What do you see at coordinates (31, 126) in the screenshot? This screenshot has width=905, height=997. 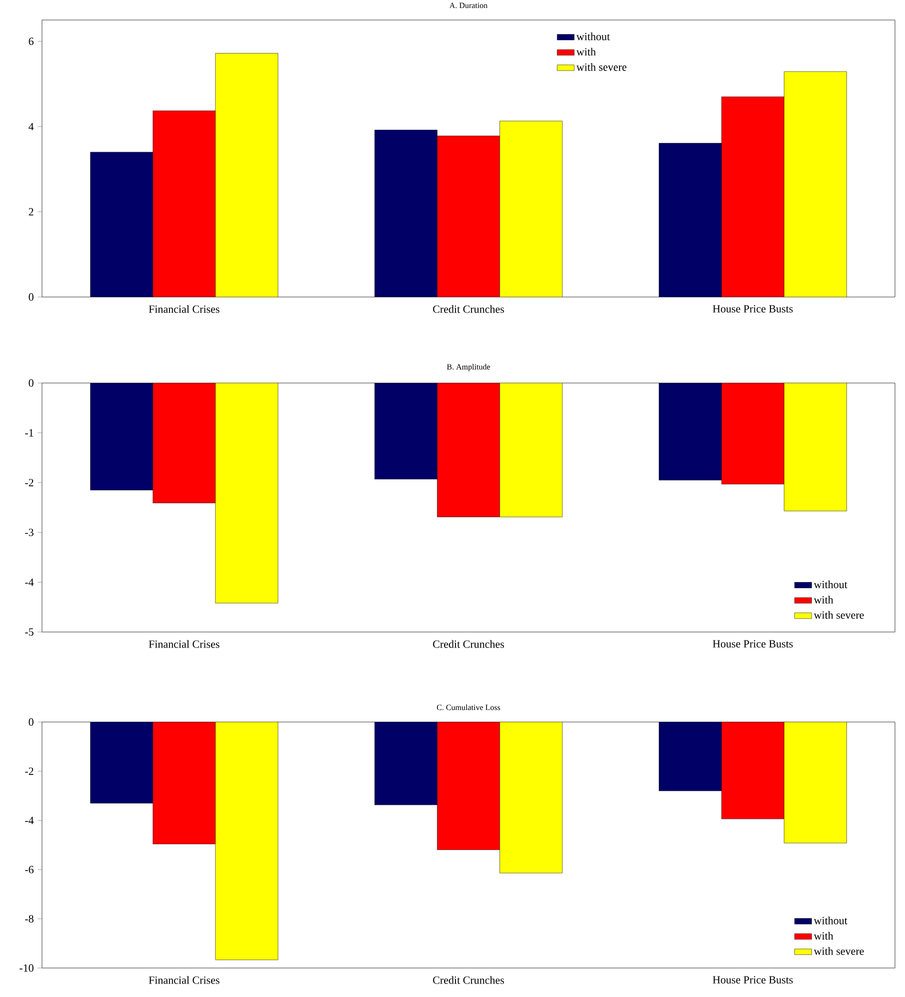 I see `y-tick-label: 4` at bounding box center [31, 126].